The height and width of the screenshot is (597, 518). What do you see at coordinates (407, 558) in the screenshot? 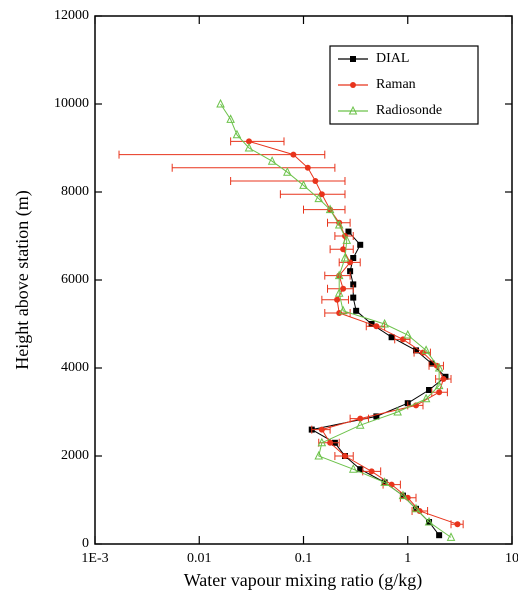
I see `x-tick-label: 1` at bounding box center [407, 558].